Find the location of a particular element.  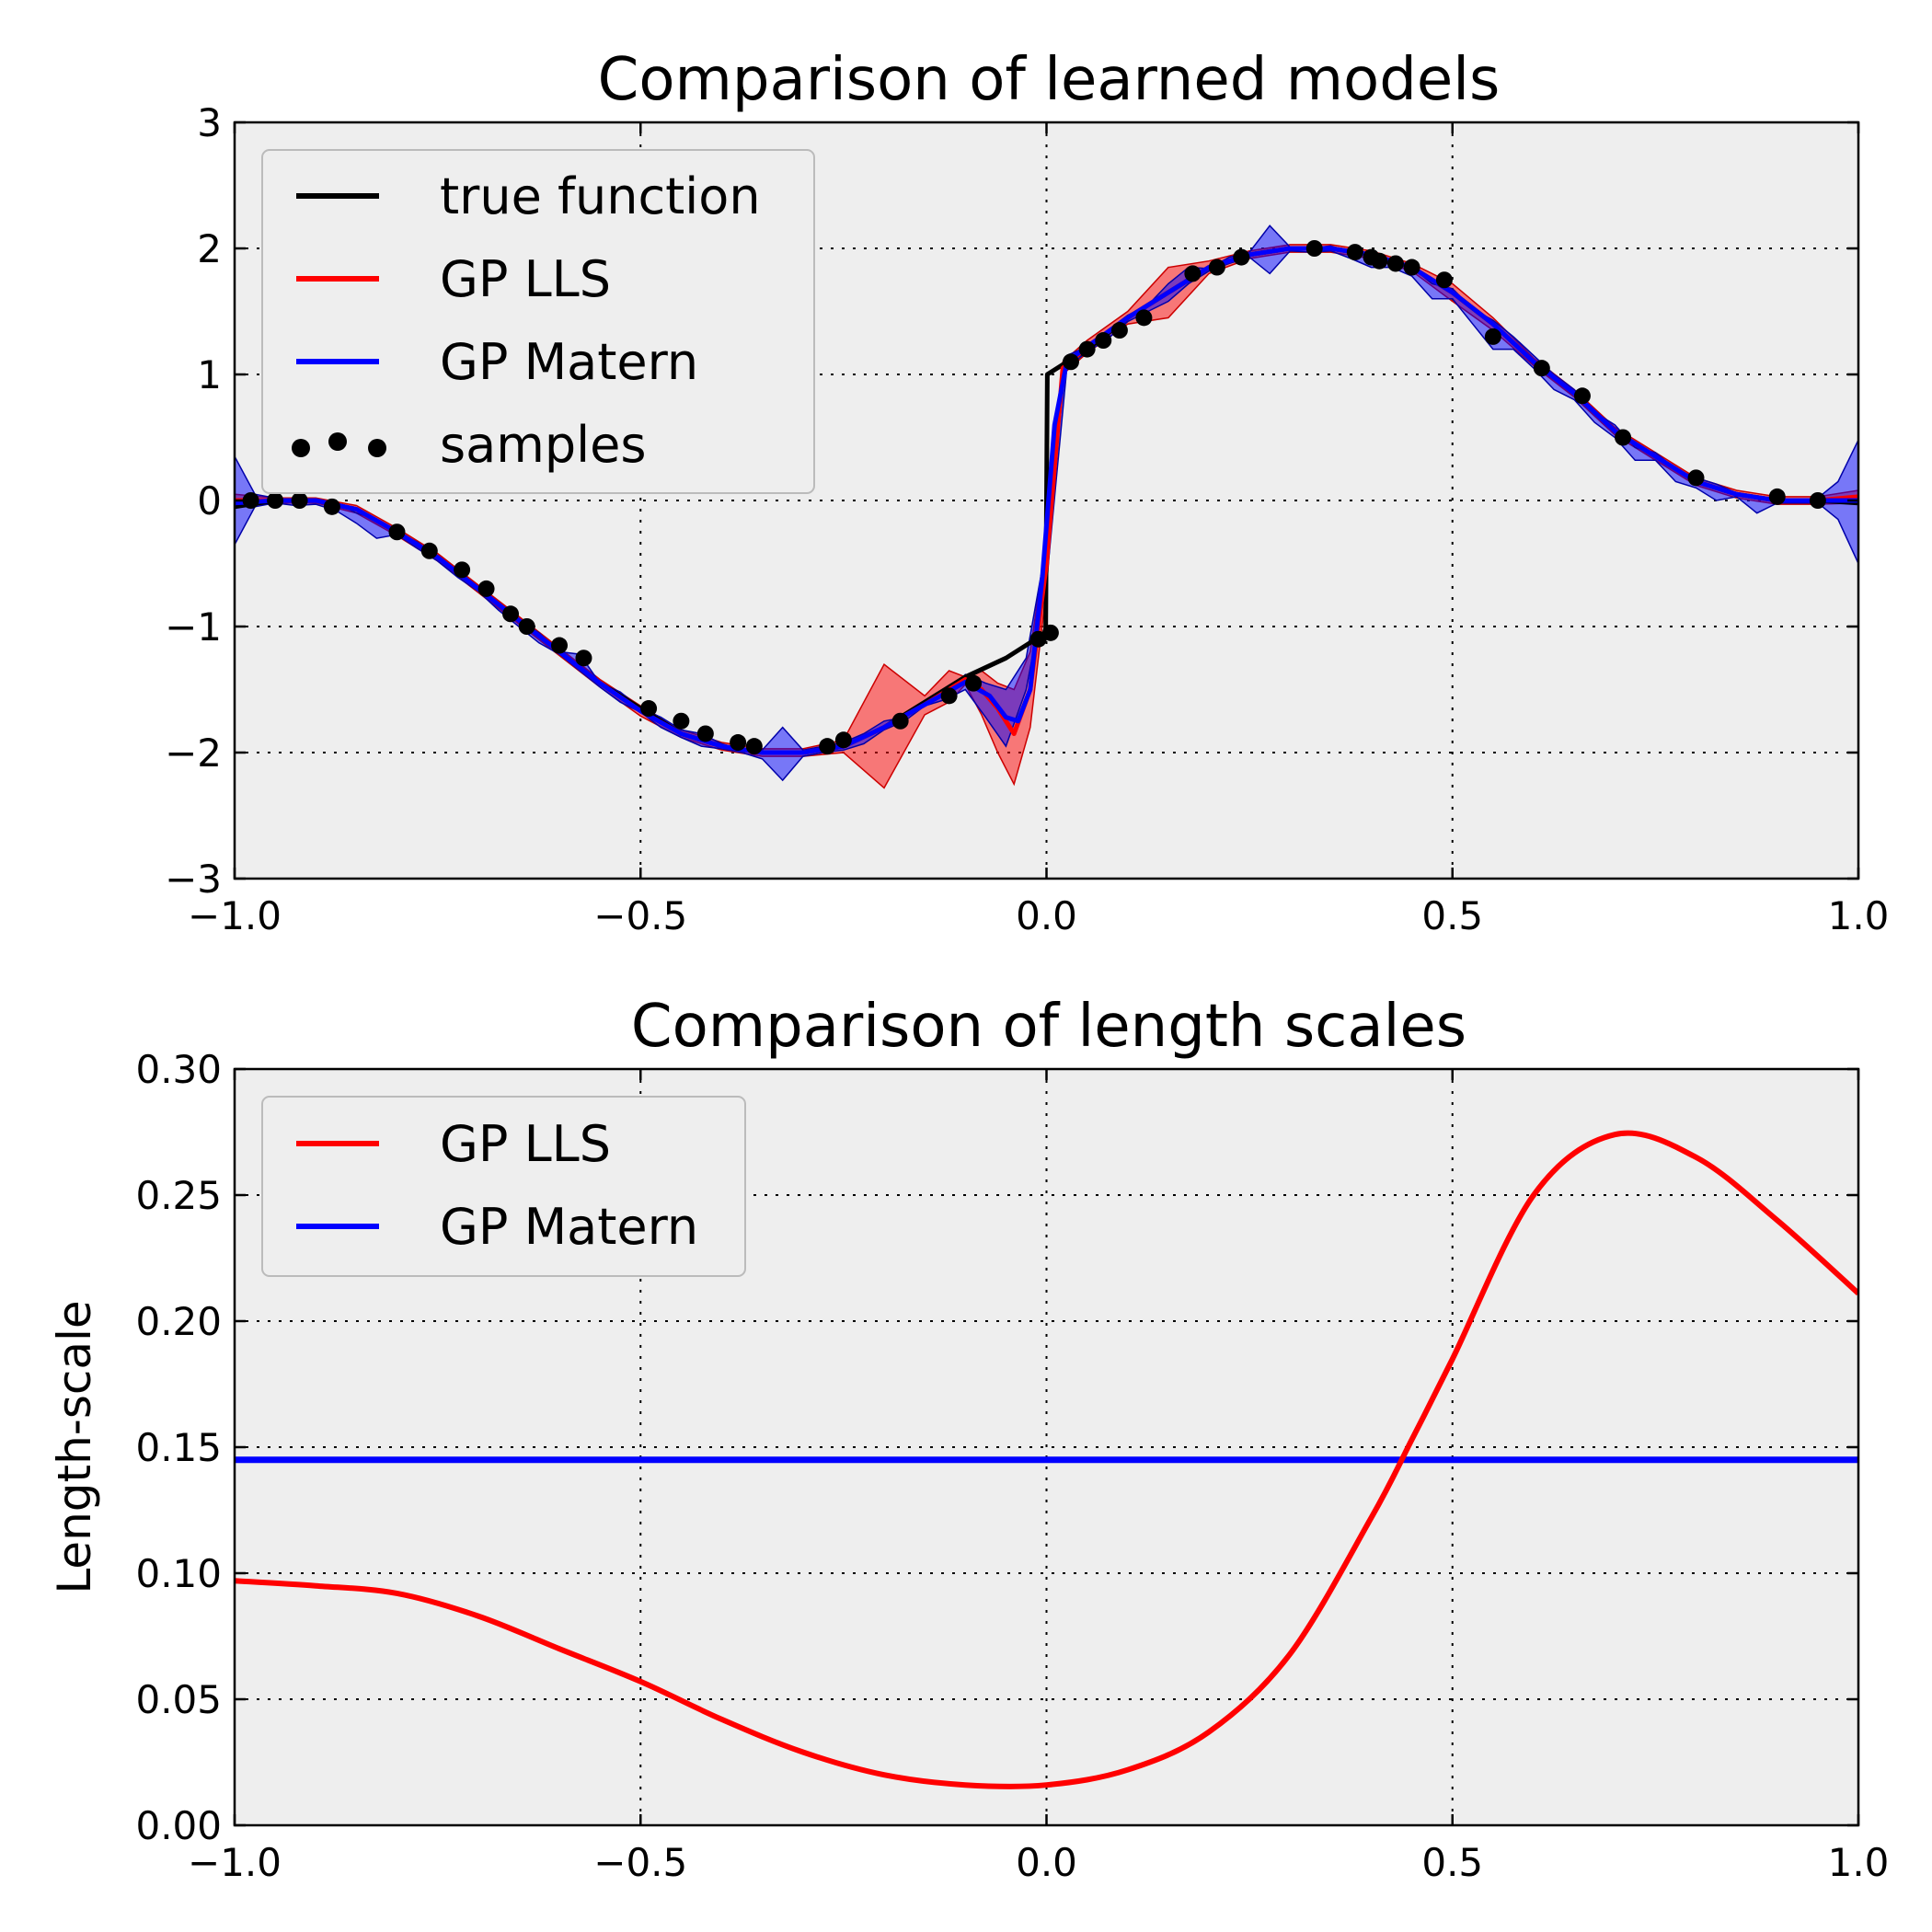

chart2-y-tick-label: 0.05 is located at coordinates (178, 1699).